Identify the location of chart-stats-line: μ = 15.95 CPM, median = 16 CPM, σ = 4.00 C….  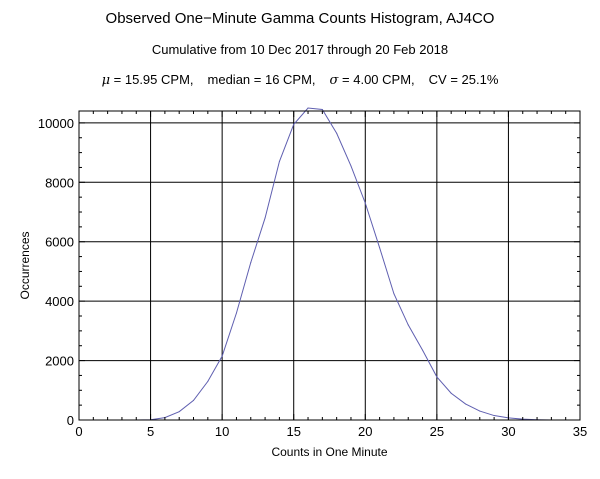
(300, 80).